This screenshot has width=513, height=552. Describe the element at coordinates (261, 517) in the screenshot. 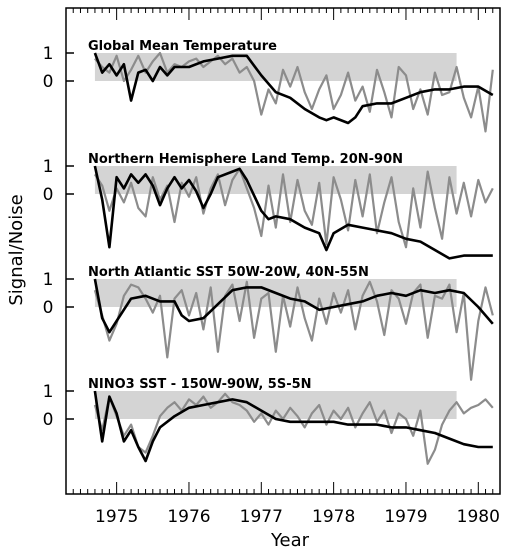

I see `x-tick-label: 1977` at that location.